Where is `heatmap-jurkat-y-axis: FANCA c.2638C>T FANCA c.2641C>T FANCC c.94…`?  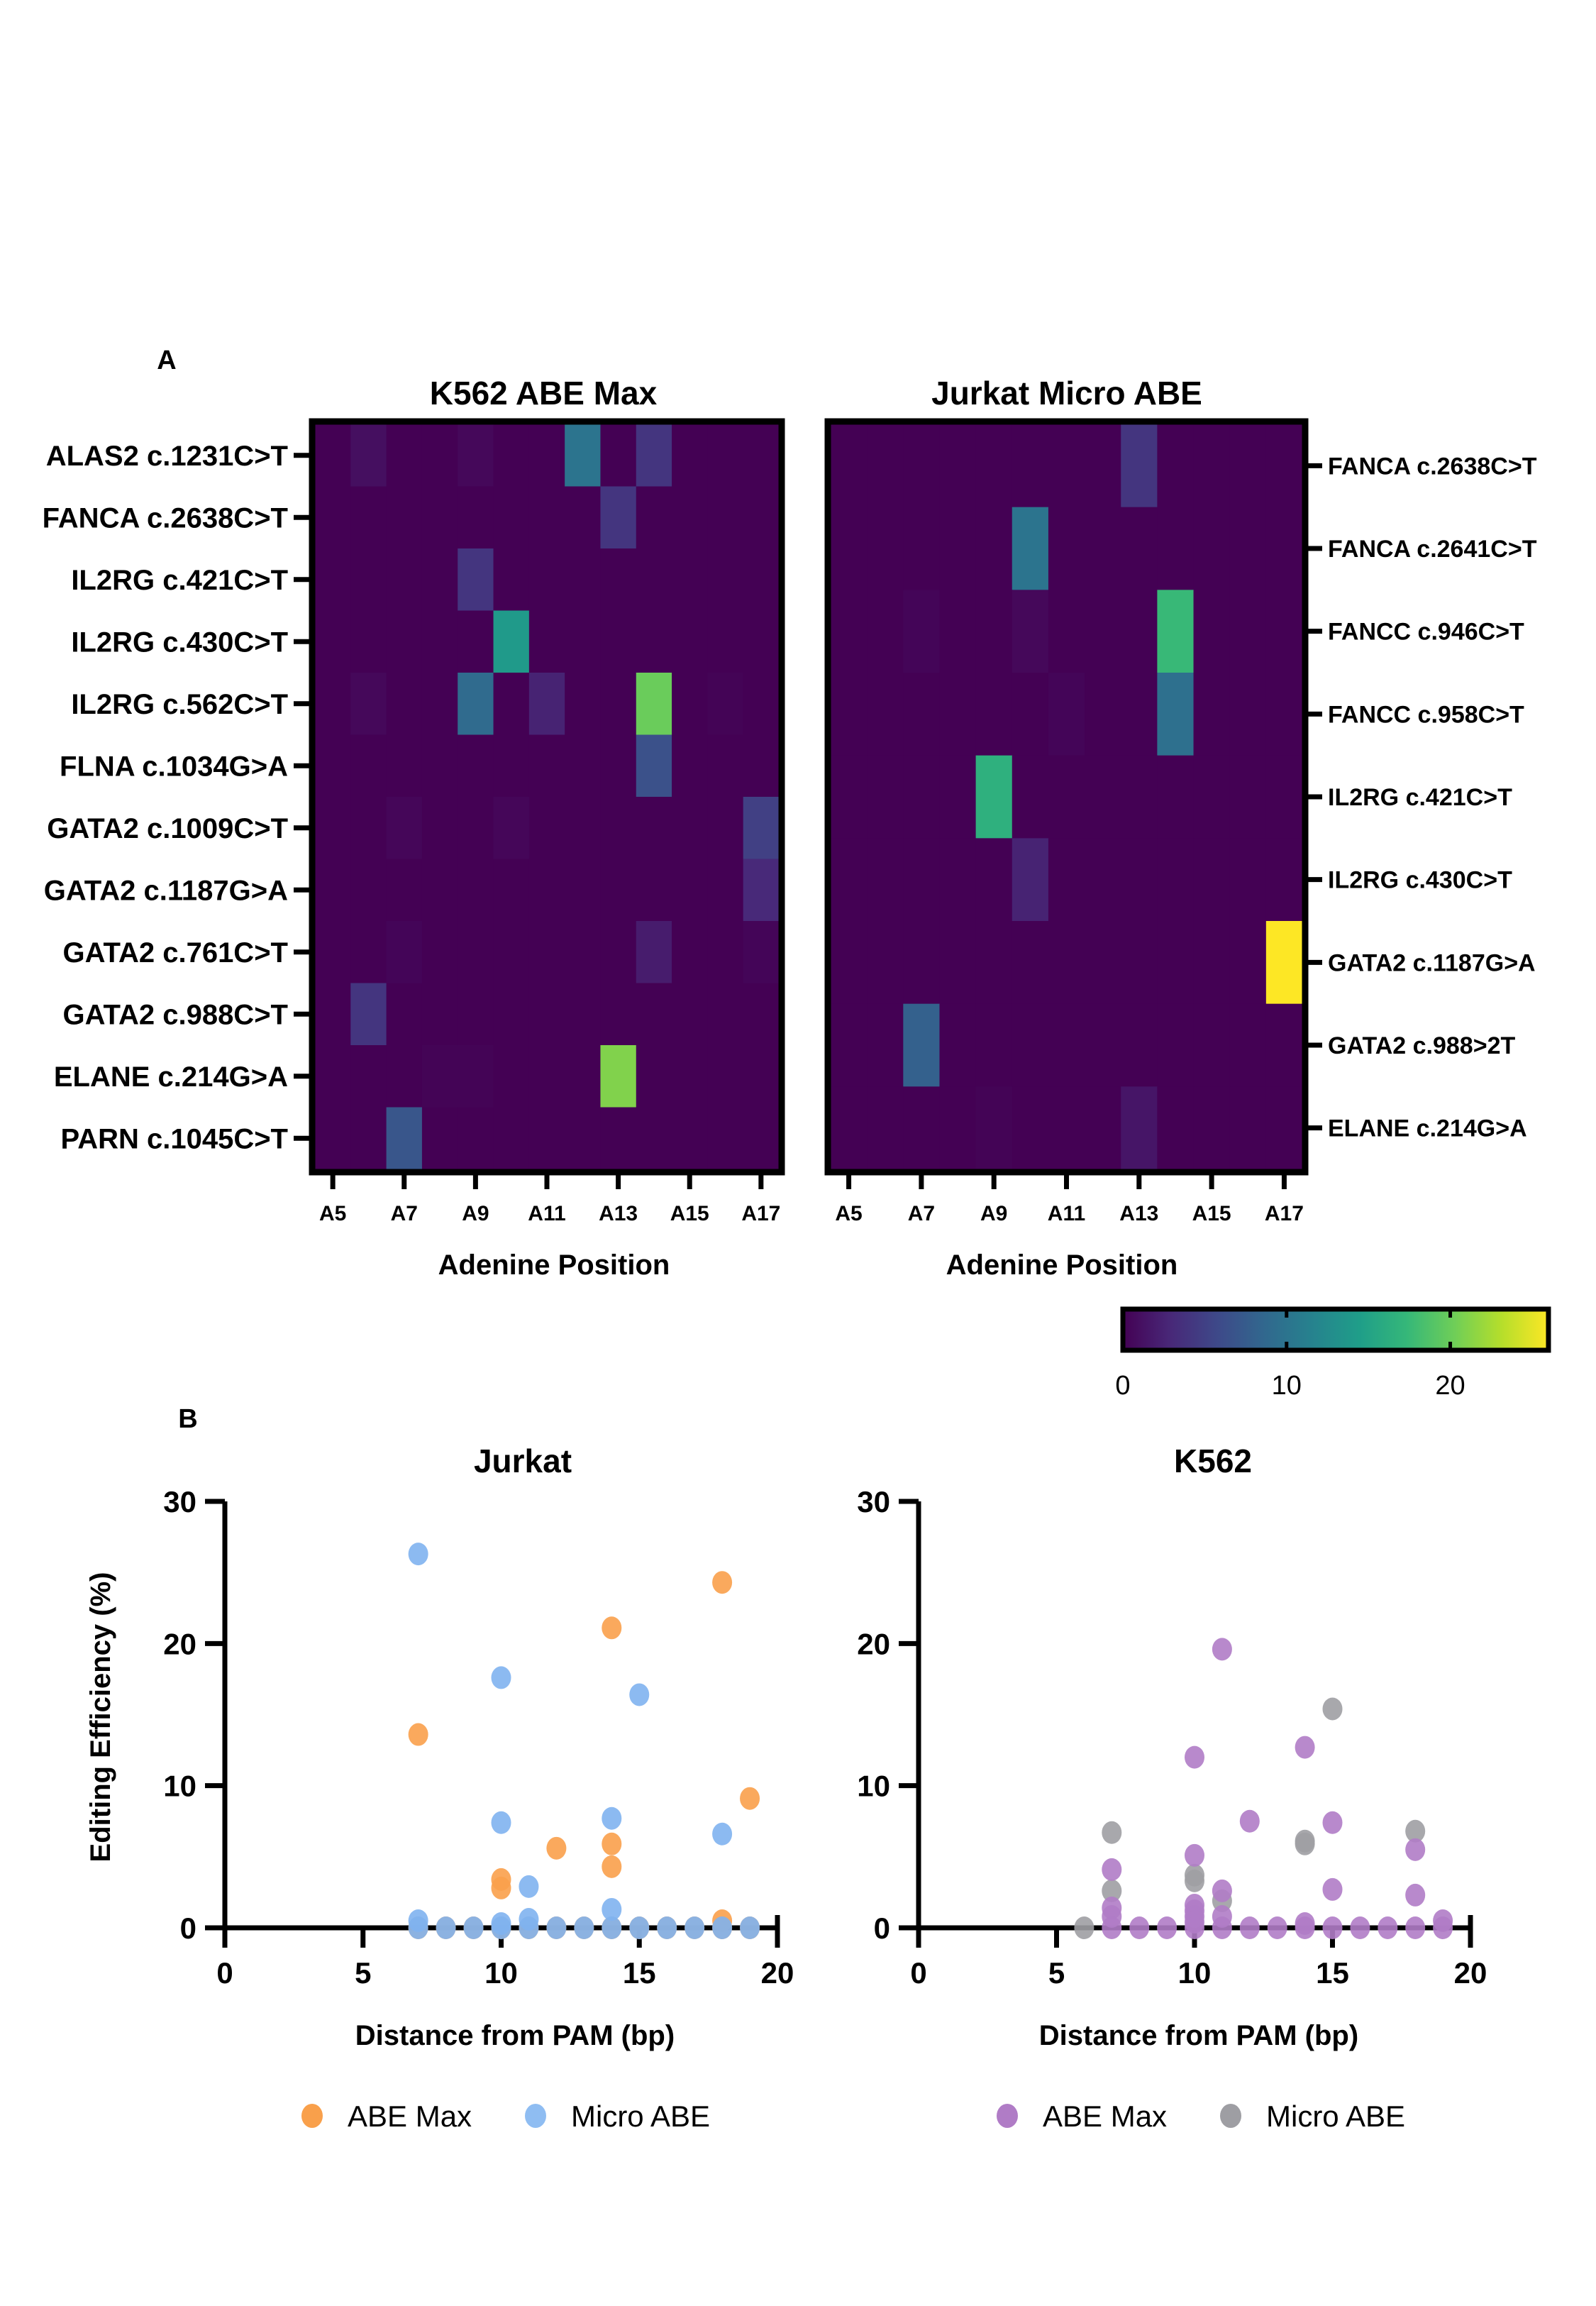
heatmap-jurkat-y-axis: FANCA c.2638C>T FANCA c.2641C>T FANCC c.94… is located at coordinates (1421, 798).